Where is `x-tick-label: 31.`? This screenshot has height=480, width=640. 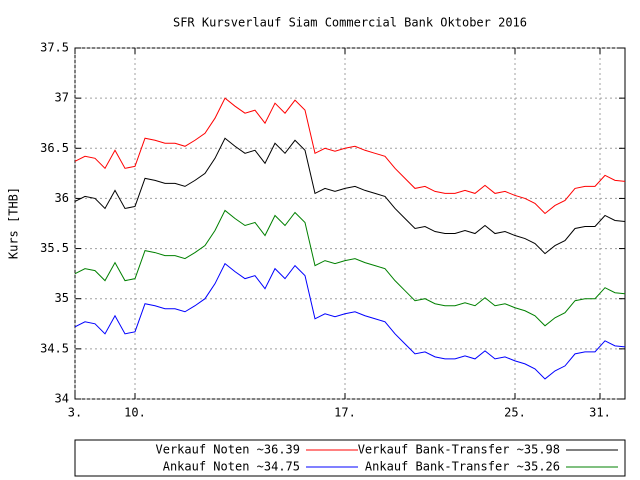
x-tick-label: 31. is located at coordinates (600, 413).